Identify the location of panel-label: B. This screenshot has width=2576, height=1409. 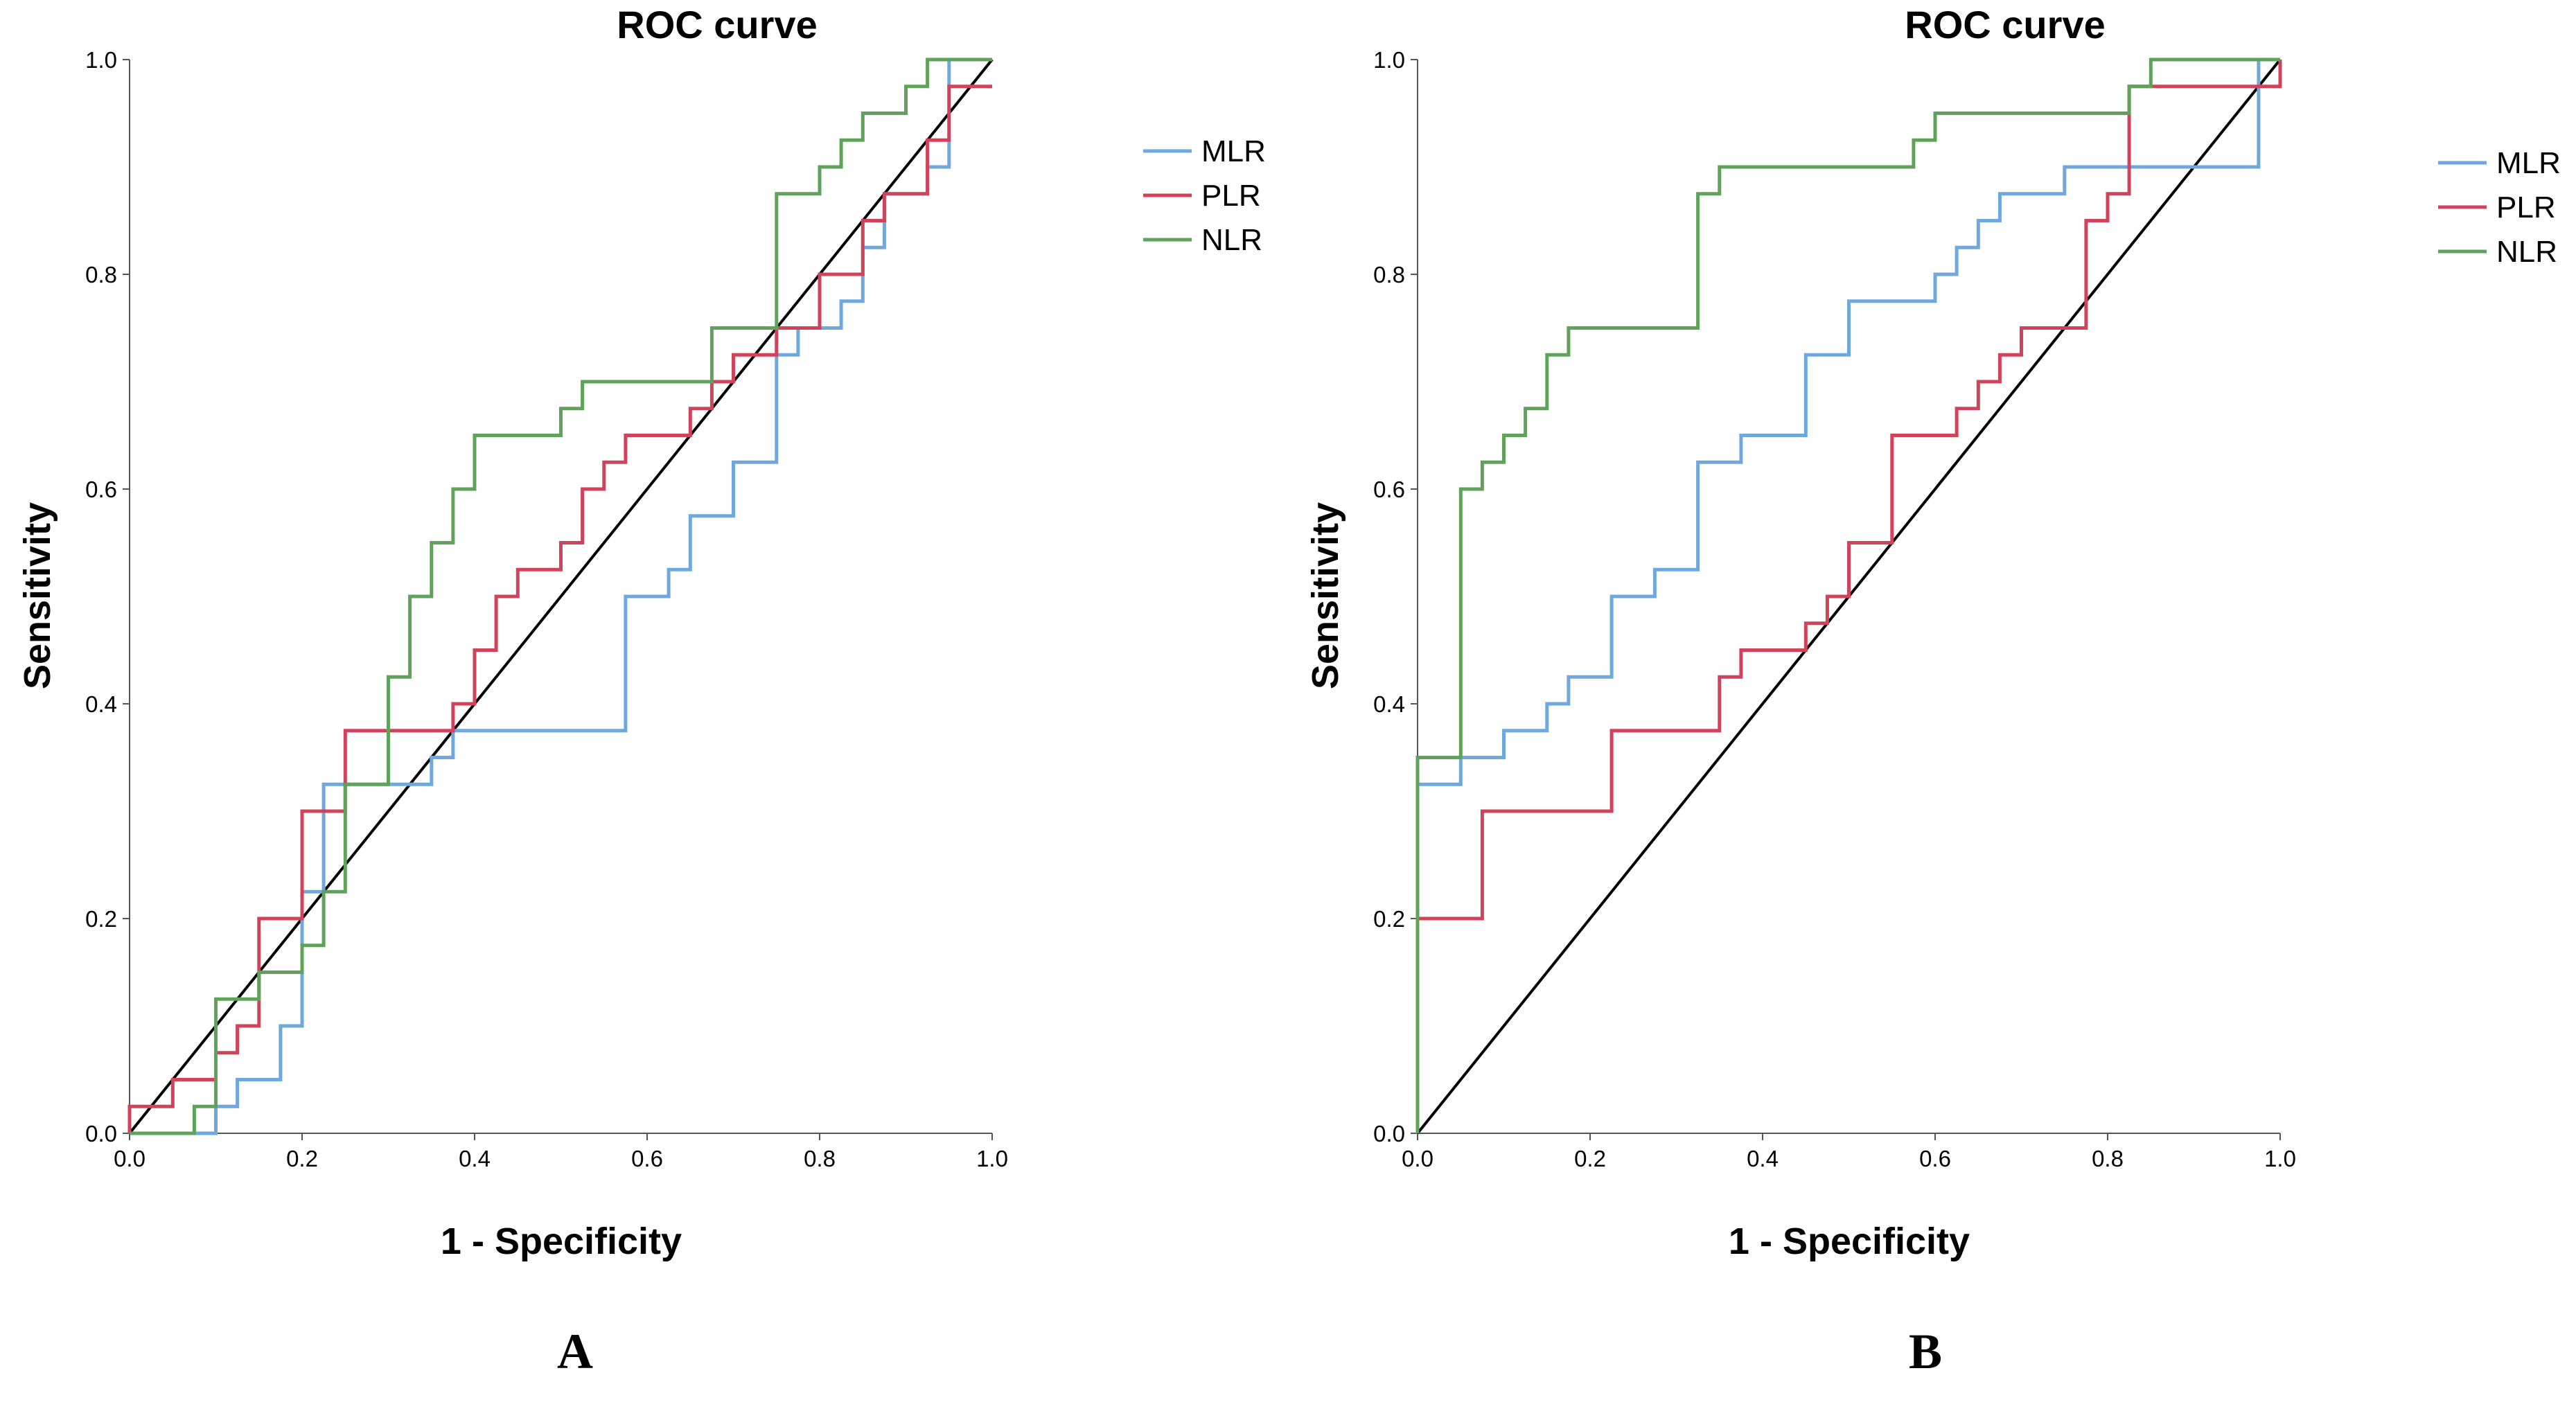
(1925, 1352).